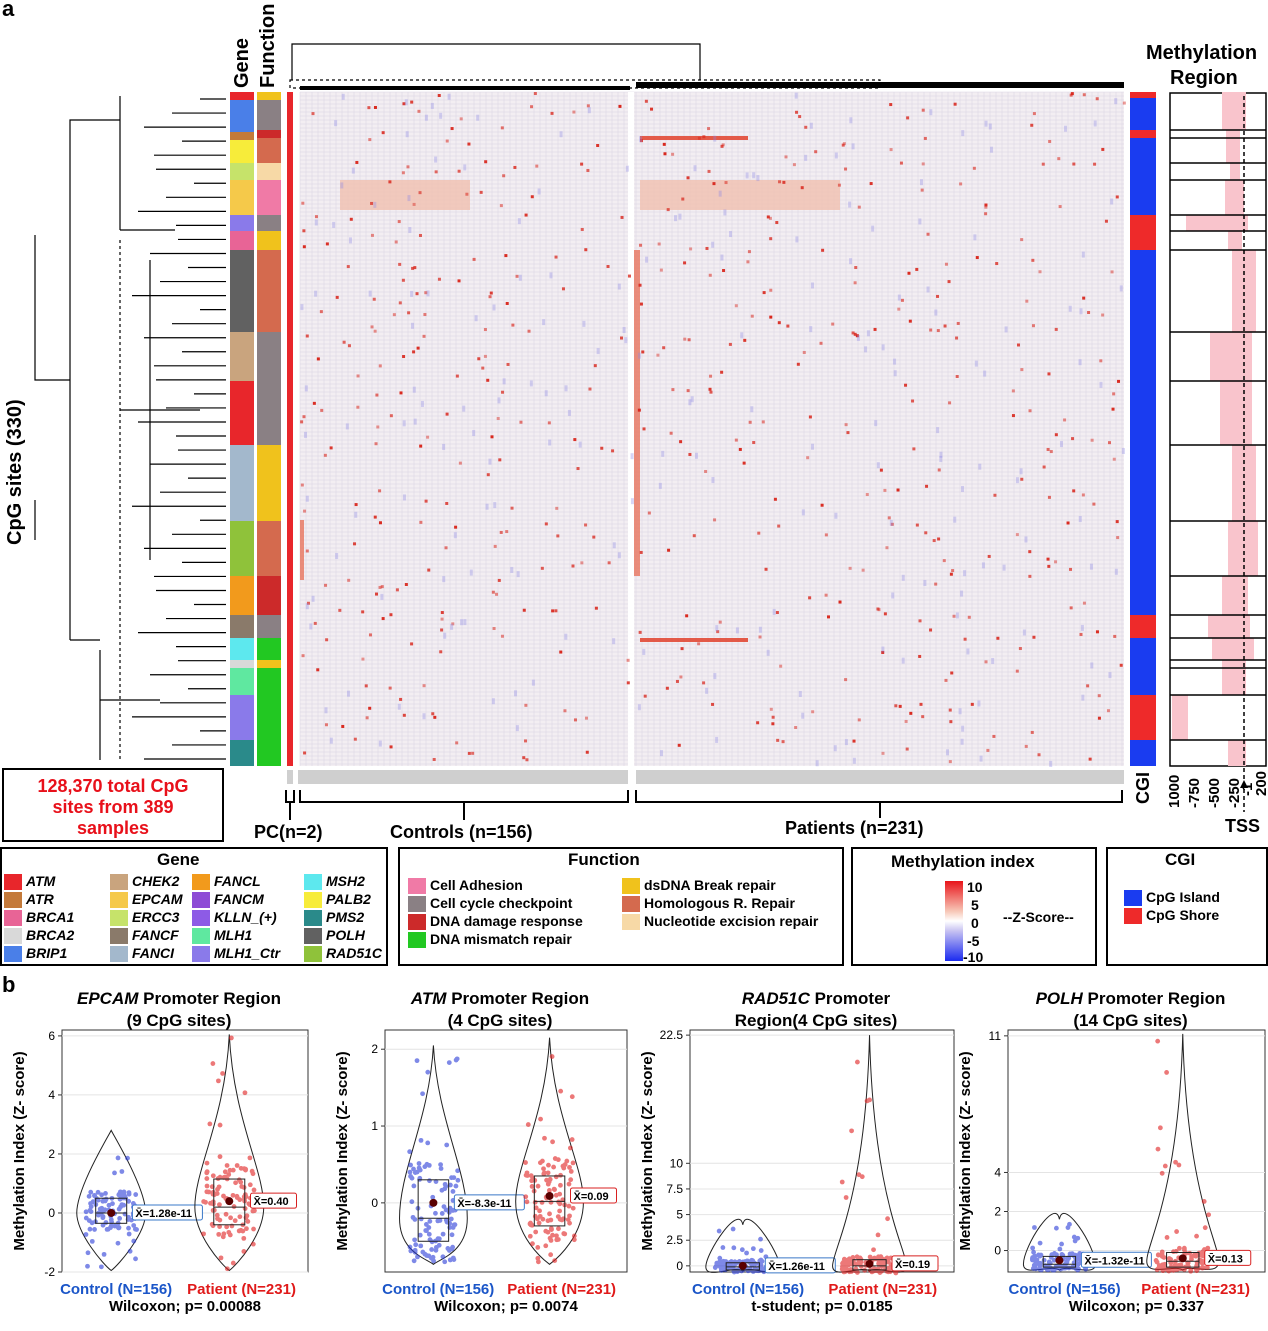 This screenshot has width=1268, height=1331. What do you see at coordinates (850, 998) in the screenshot?
I see `violin-title-rest: Promoter` at bounding box center [850, 998].